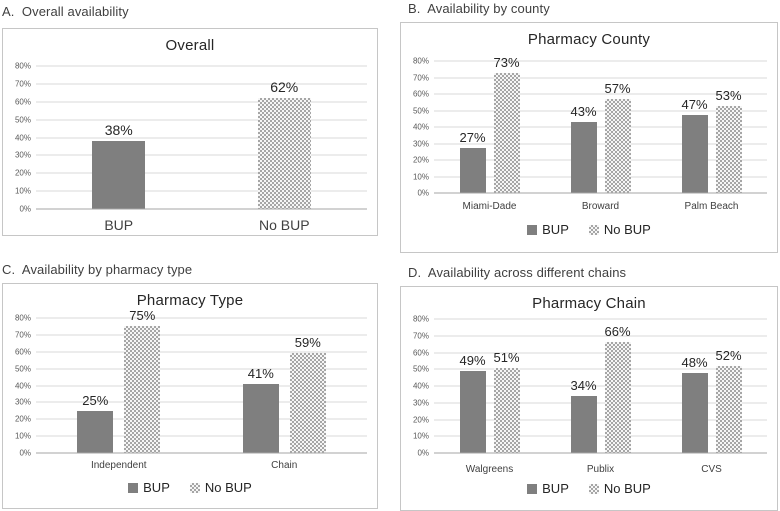  I want to click on plot-area: 49% 51% 34% 66% 48% 52%, so click(600, 386).